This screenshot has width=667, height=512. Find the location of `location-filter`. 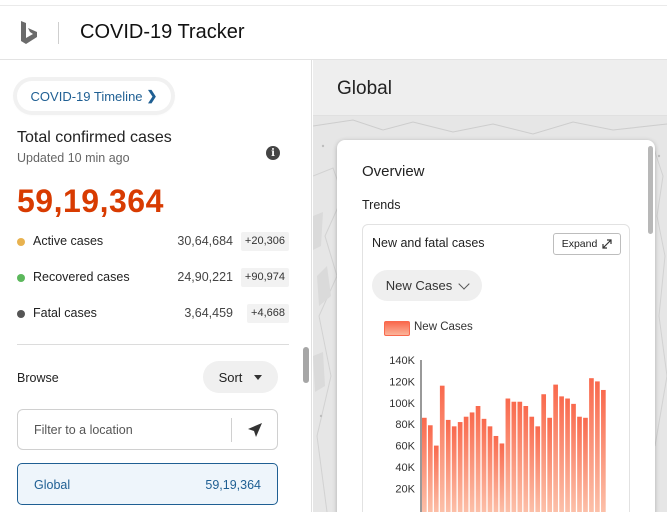

location-filter is located at coordinates (147, 429).